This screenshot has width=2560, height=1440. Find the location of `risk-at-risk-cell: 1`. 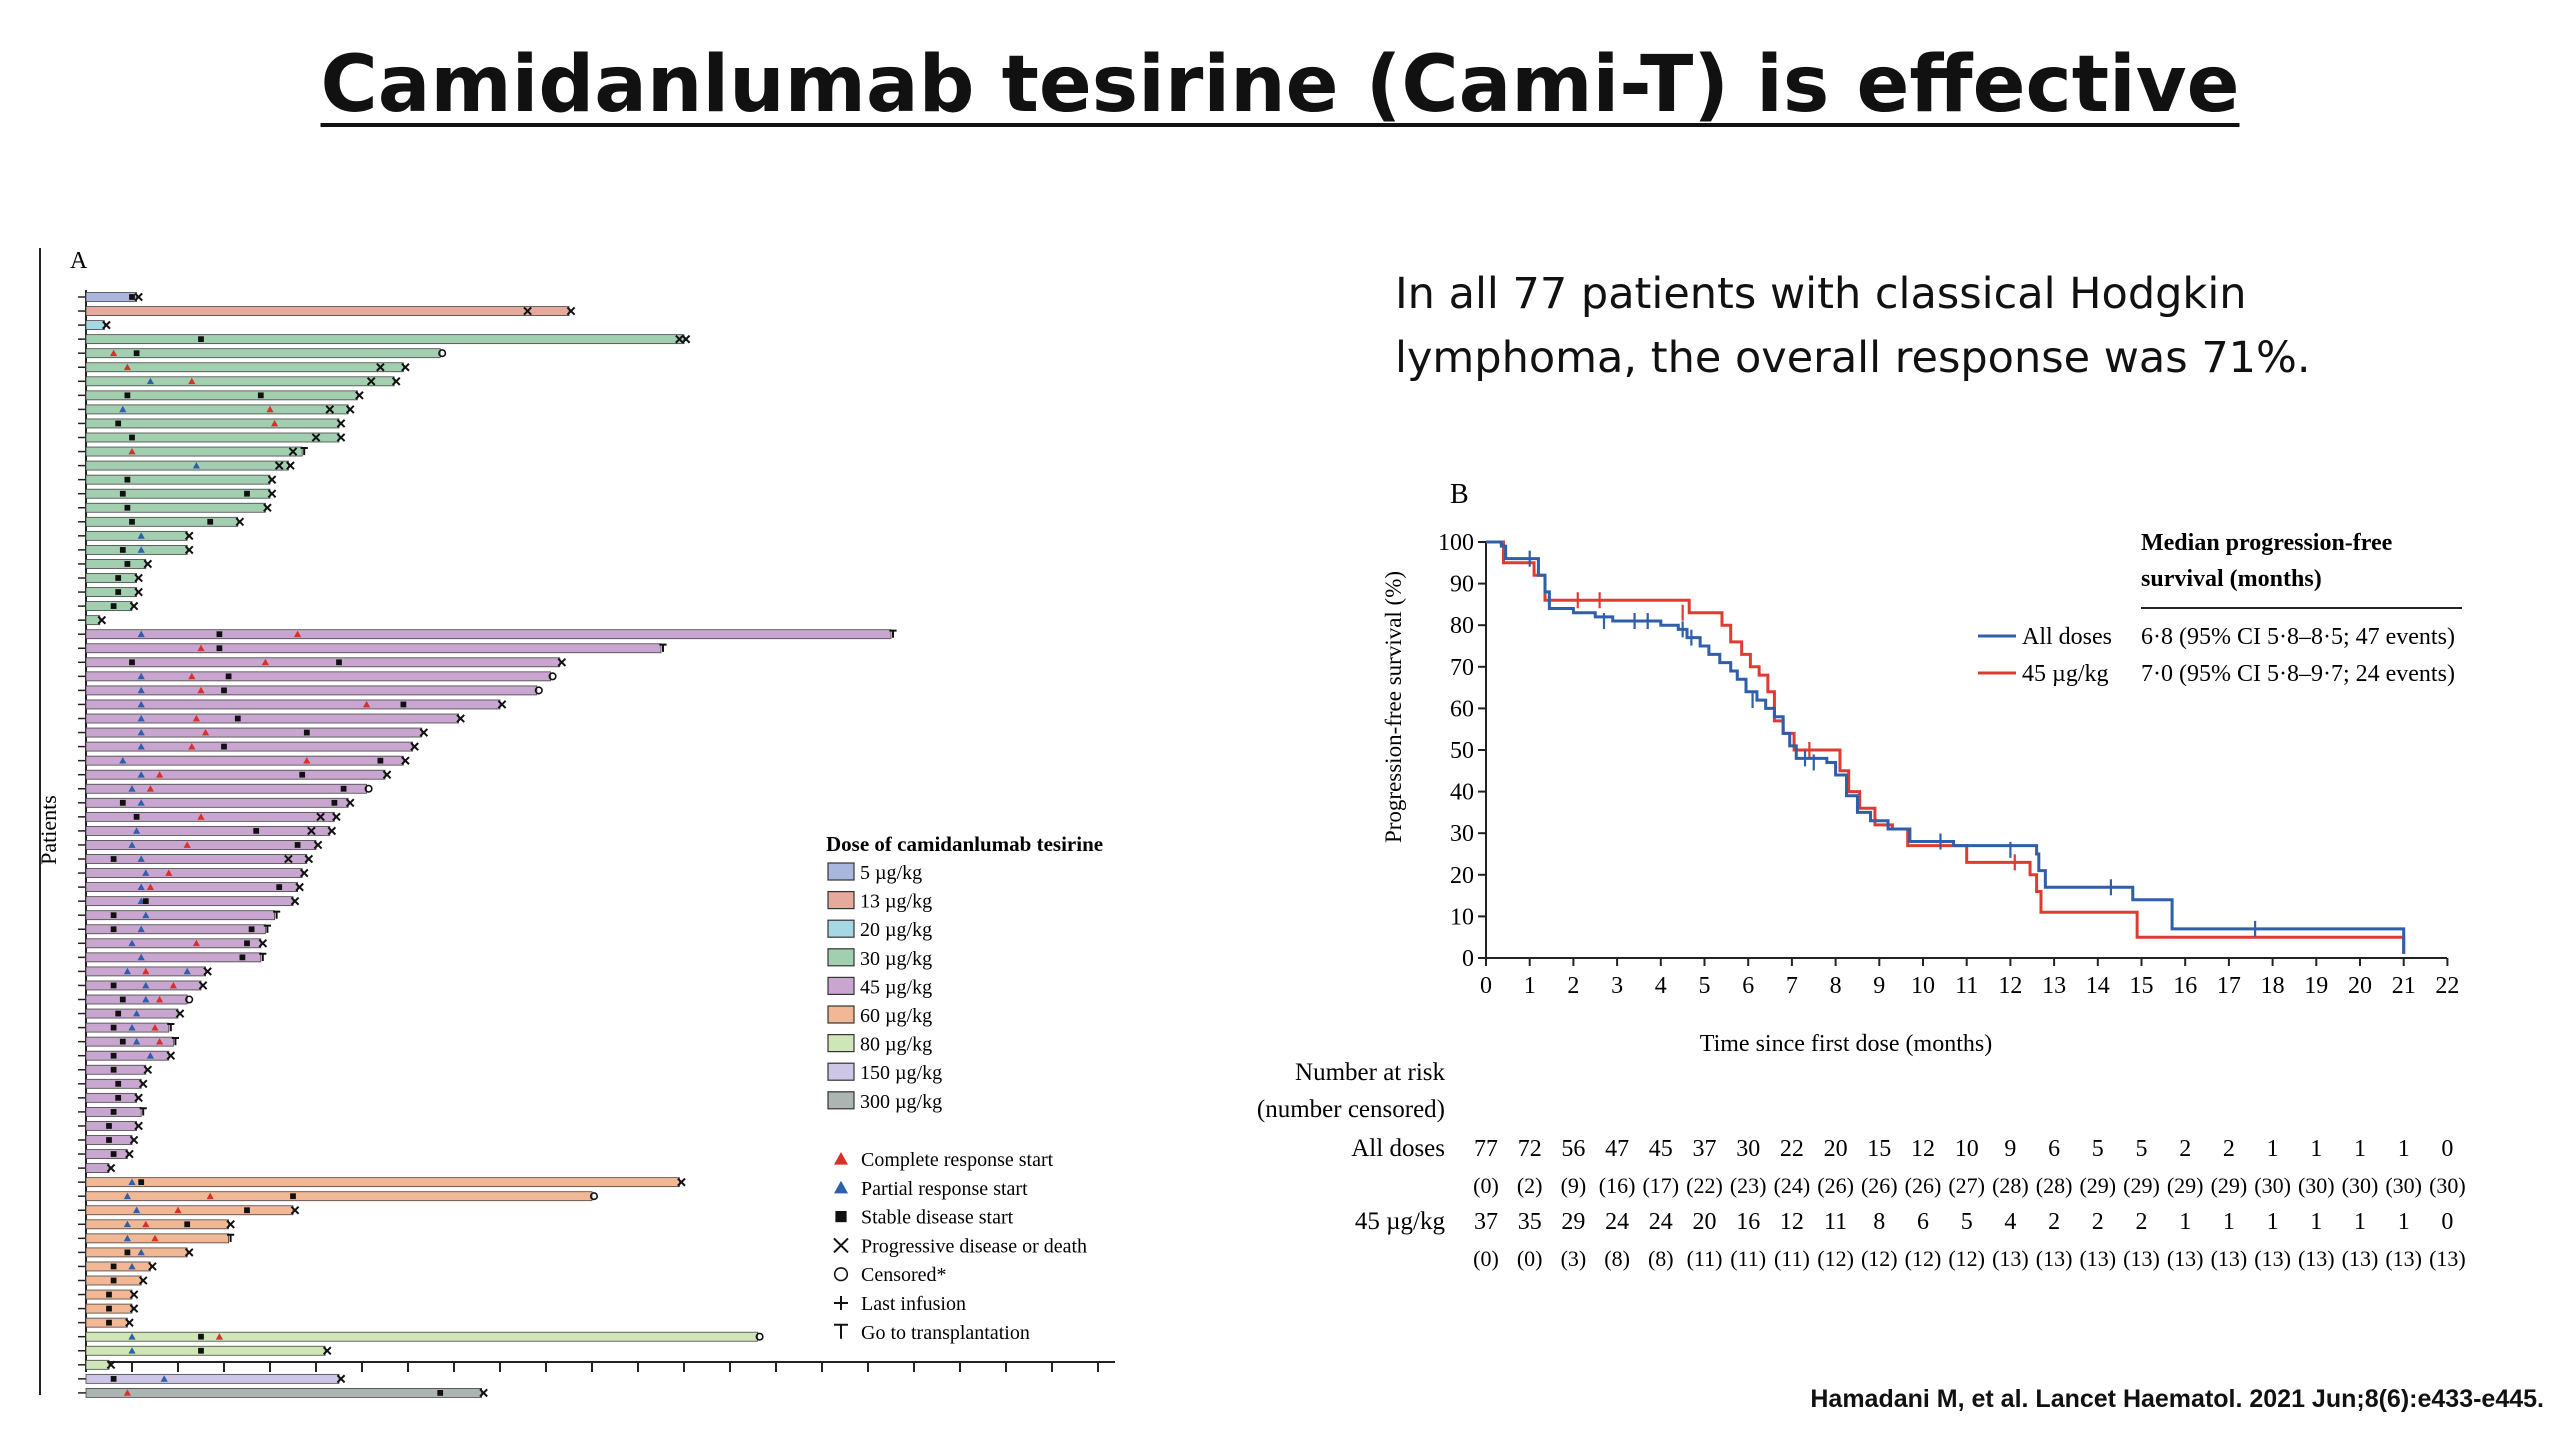

risk-at-risk-cell: 1 is located at coordinates (2316, 1222).